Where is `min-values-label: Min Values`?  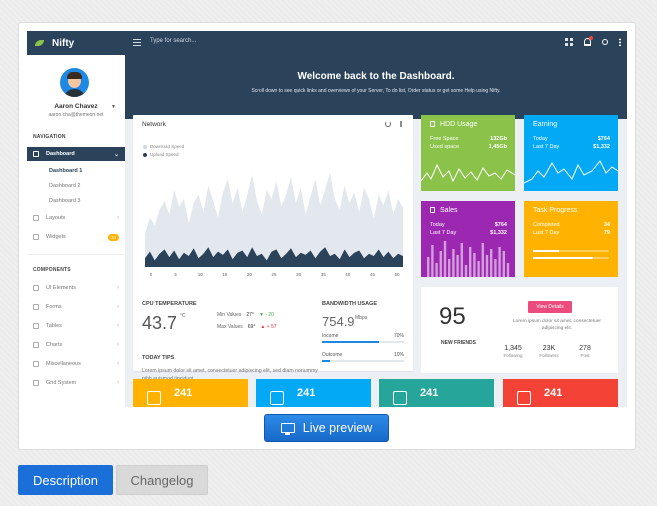
min-values-label: Min Values is located at coordinates (229, 315).